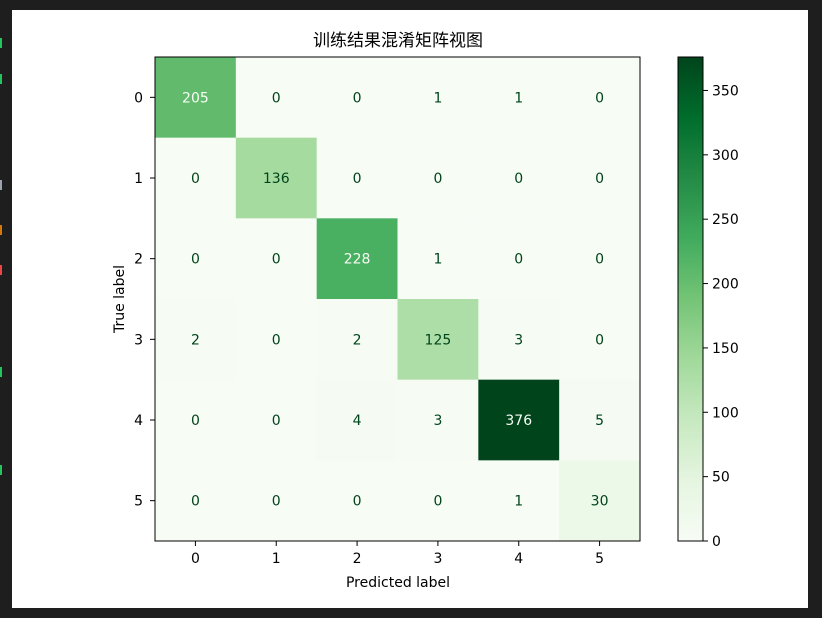 The height and width of the screenshot is (618, 822). I want to click on heatmap-cell-r4-c2, so click(357, 420).